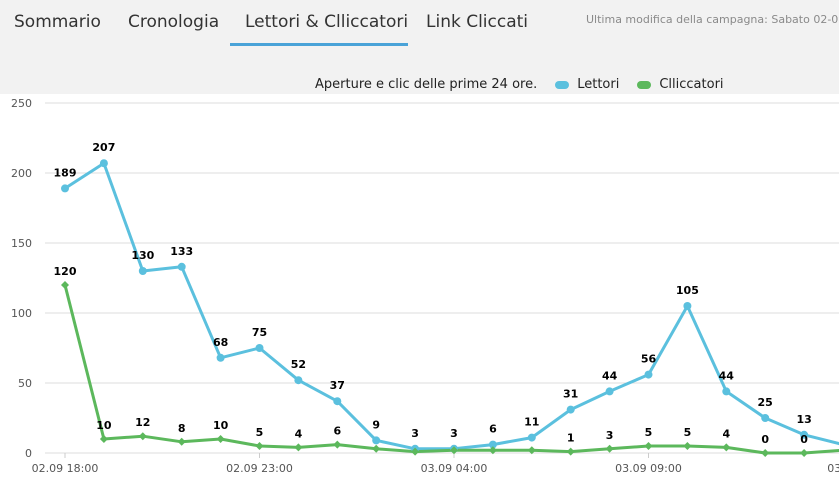 The width and height of the screenshot is (839, 490). Describe the element at coordinates (103, 147) in the screenshot. I see `data-label-lettori: 207` at that location.